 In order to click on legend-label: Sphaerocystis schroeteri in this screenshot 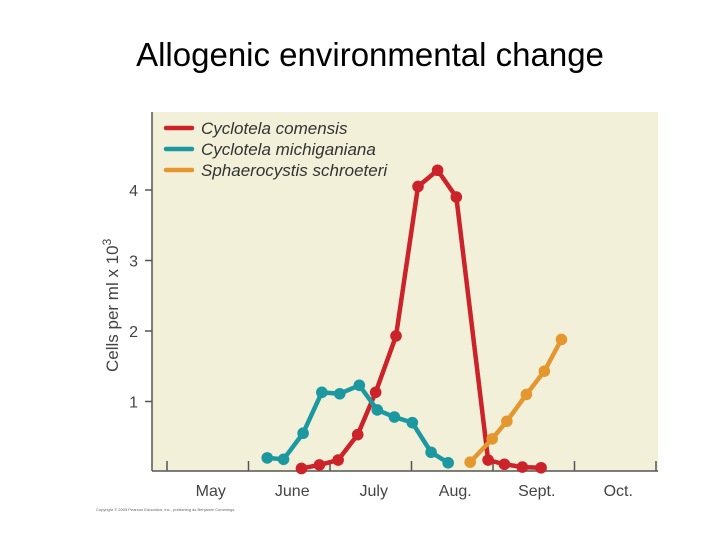, I will do `click(294, 170)`.